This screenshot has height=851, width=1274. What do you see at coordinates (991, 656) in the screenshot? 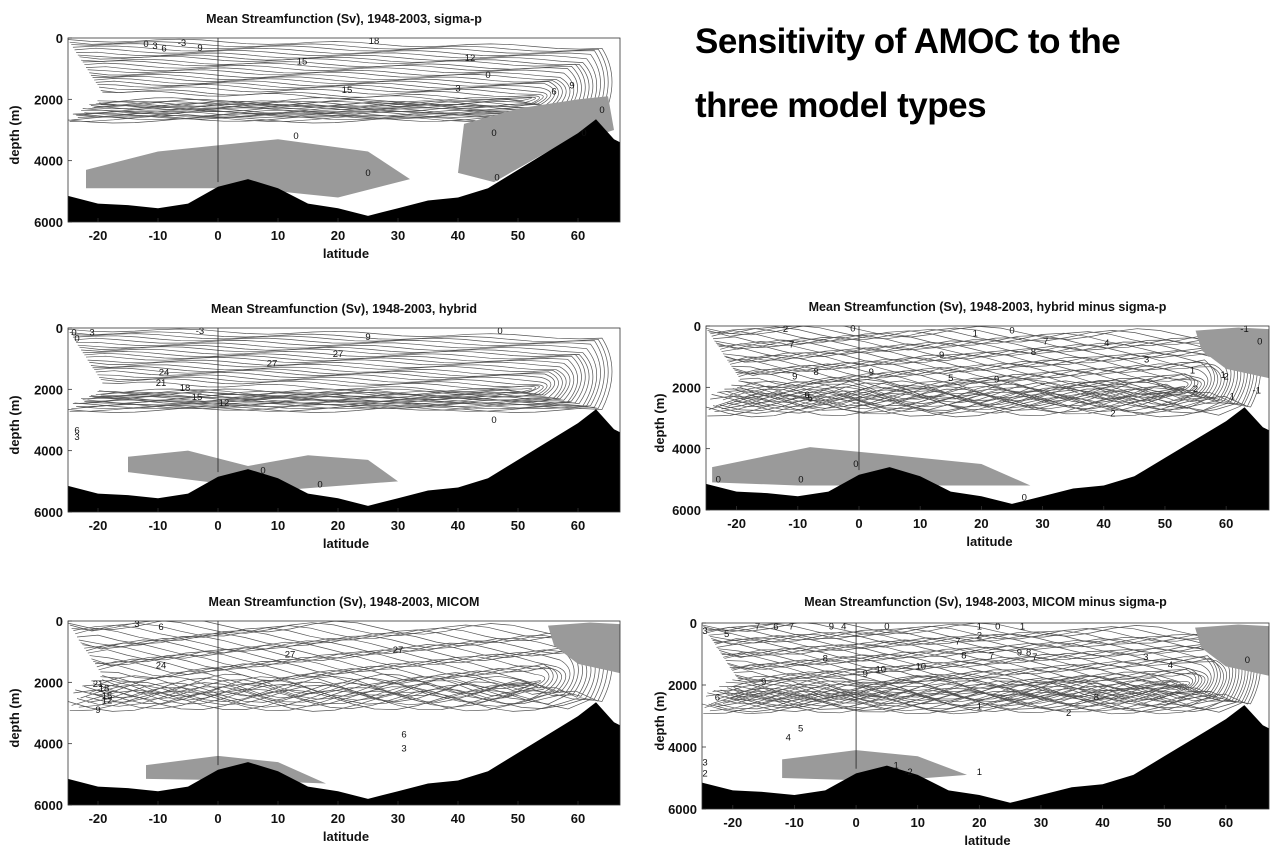
I see `contour-label: 7` at bounding box center [991, 656].